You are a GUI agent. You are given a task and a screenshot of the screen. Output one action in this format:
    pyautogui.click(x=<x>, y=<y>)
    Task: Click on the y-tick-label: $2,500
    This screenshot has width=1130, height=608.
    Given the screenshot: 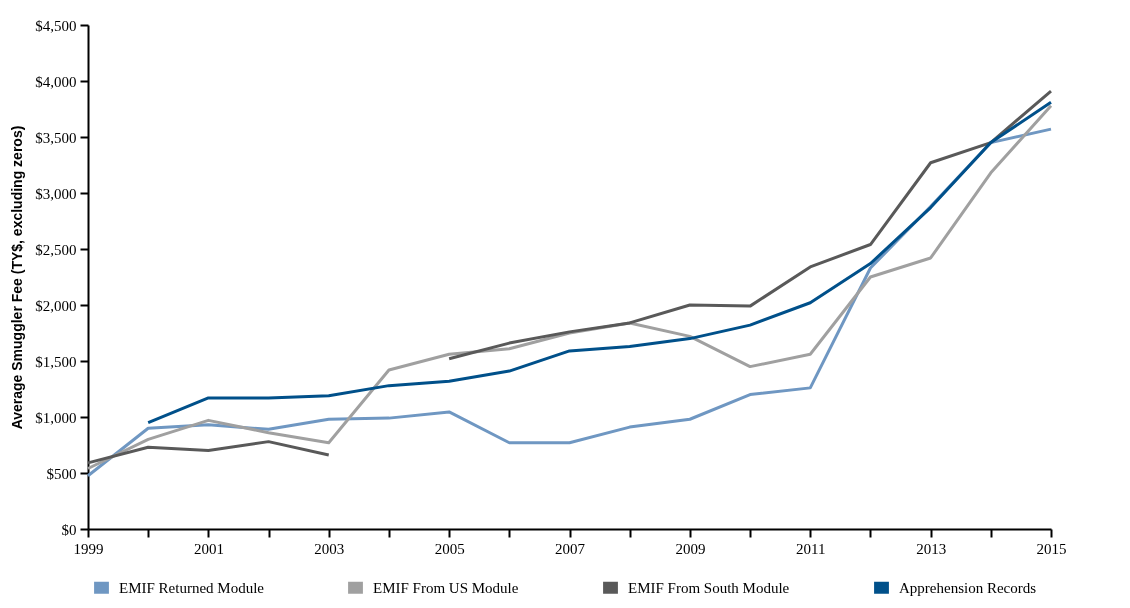 What is the action you would take?
    pyautogui.click(x=56, y=249)
    